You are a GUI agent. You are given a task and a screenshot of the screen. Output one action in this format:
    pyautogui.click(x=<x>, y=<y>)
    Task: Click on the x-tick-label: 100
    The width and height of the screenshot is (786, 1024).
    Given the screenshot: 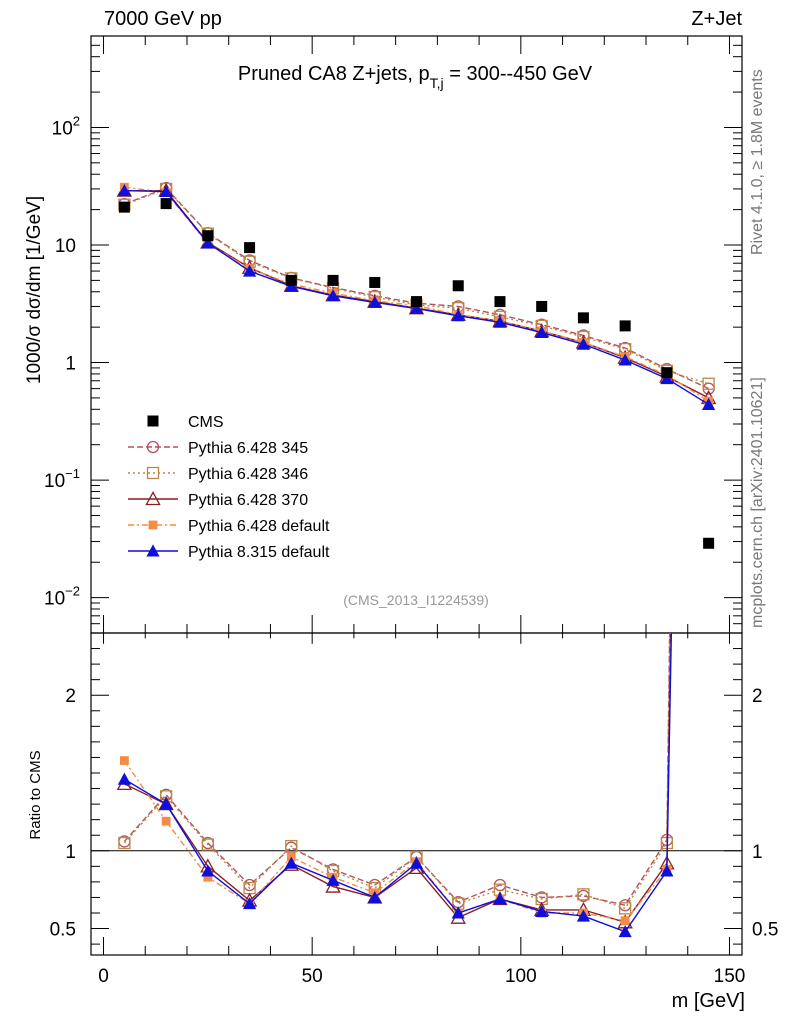 What is the action you would take?
    pyautogui.click(x=521, y=976)
    